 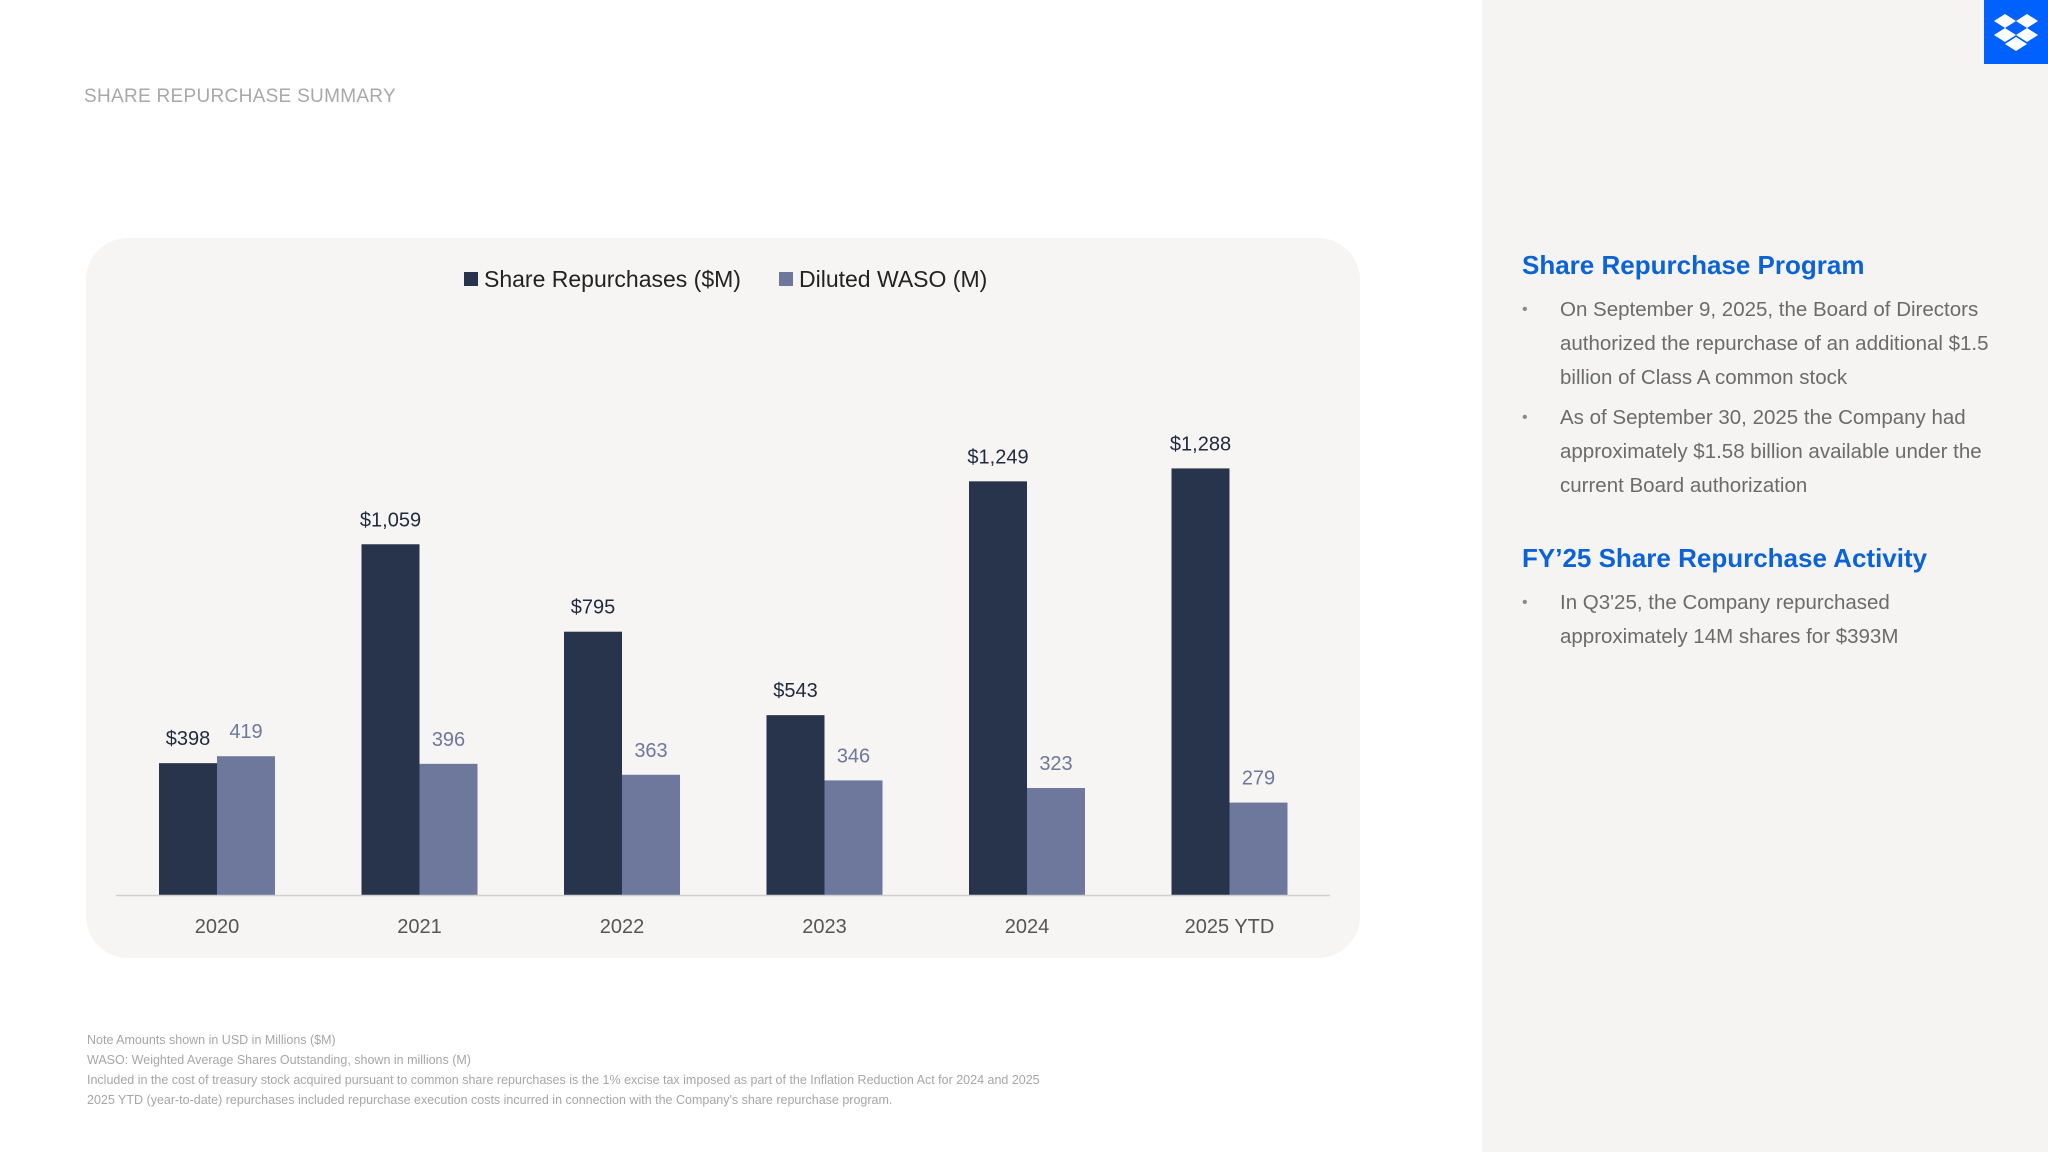 I want to click on activity-heading: FY’25 Share Repurchase Activity, so click(x=1725, y=558).